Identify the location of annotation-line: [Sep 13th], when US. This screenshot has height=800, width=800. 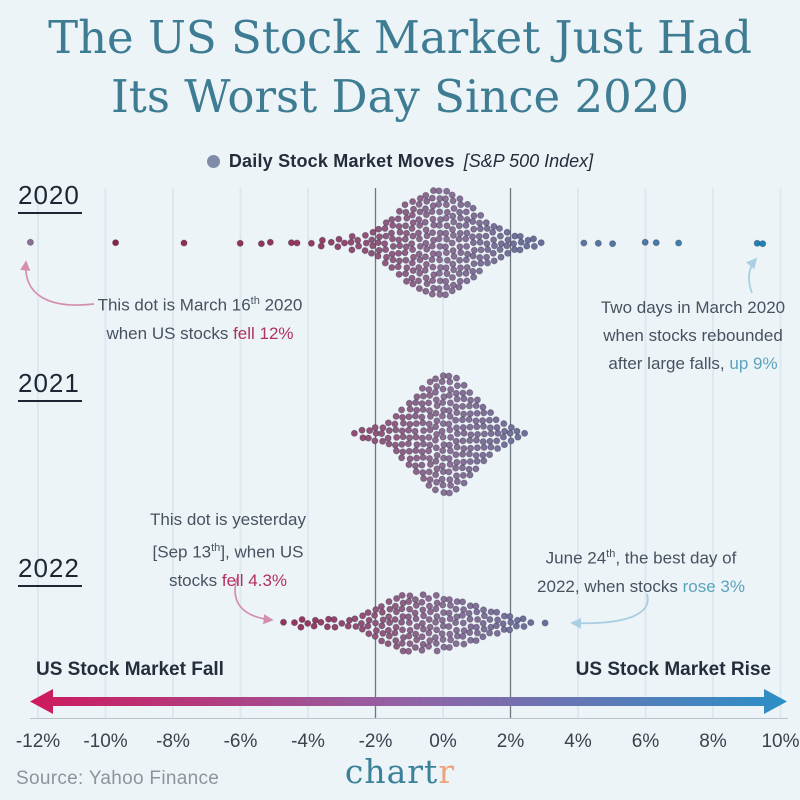
(228, 550).